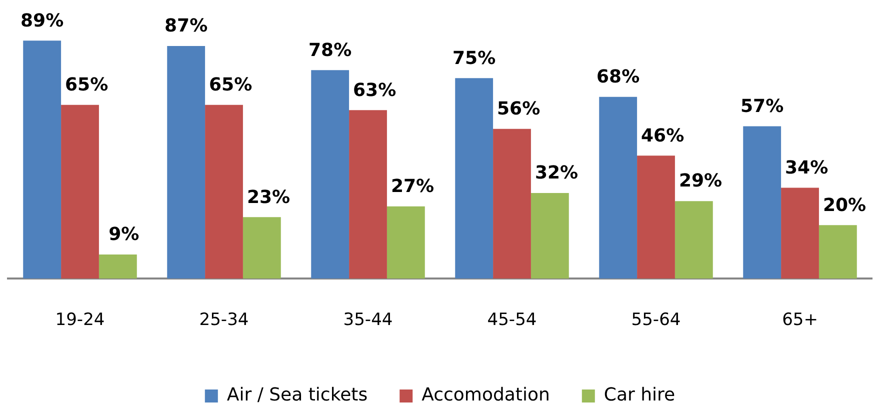  What do you see at coordinates (800, 320) in the screenshot?
I see `x-tick-label: 65+` at bounding box center [800, 320].